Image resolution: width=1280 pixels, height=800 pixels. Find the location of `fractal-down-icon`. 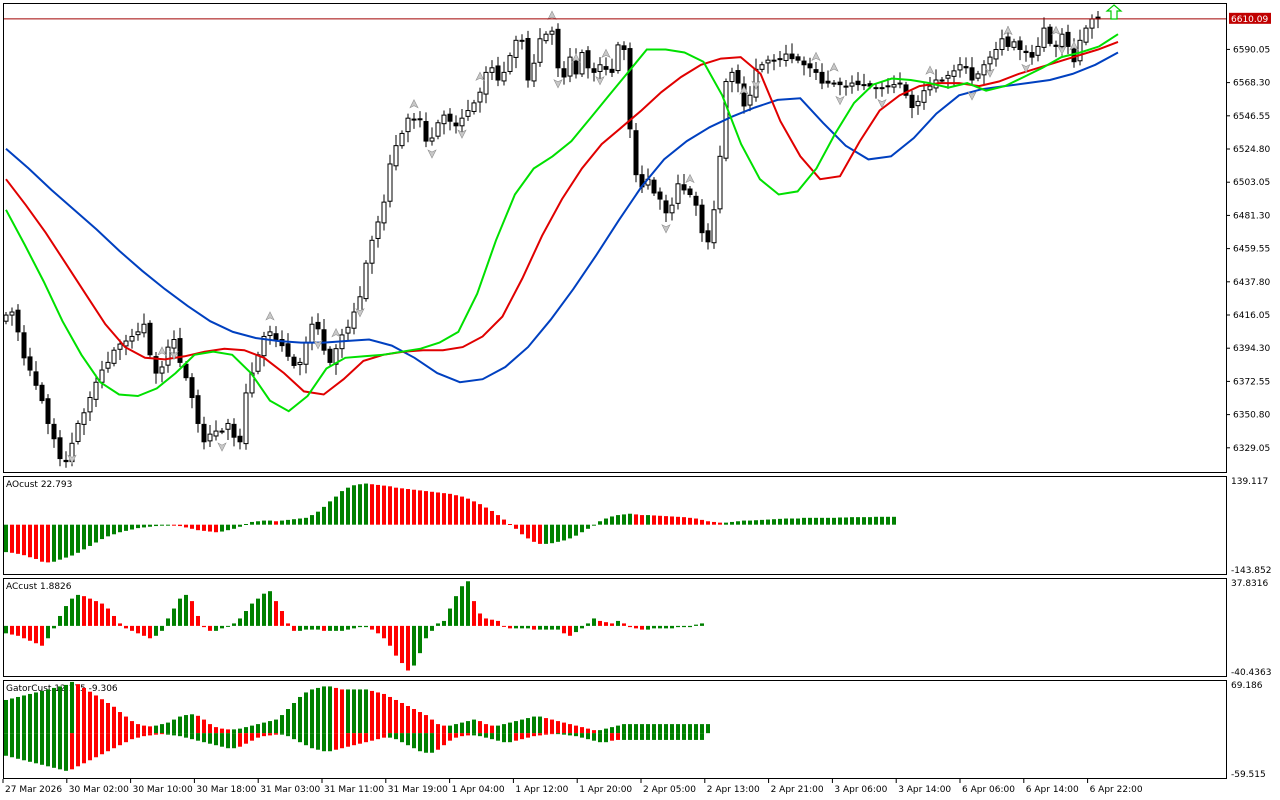

fractal-down-icon is located at coordinates (72, 459).